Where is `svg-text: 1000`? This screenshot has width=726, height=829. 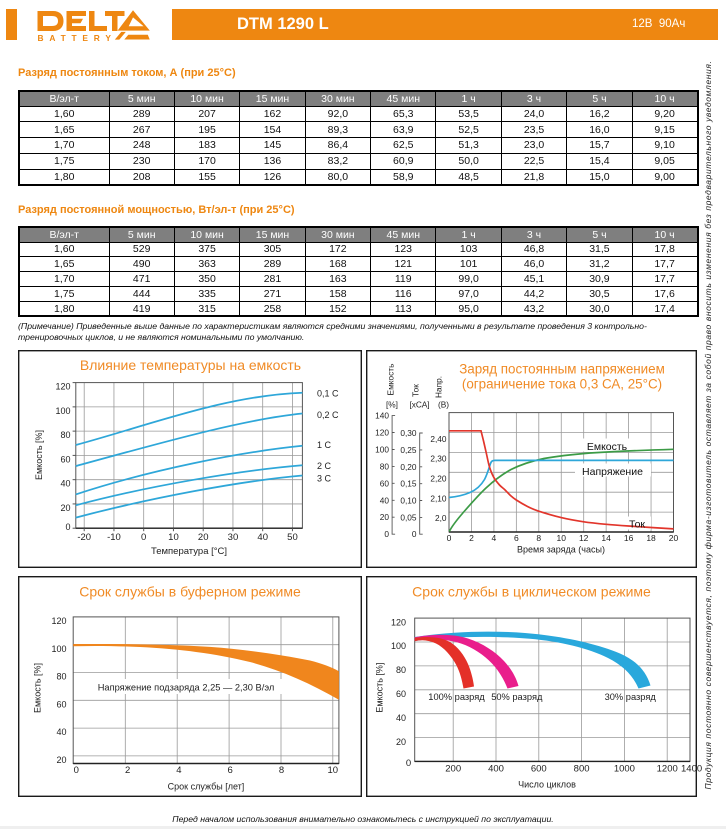 svg-text: 1000 is located at coordinates (624, 769).